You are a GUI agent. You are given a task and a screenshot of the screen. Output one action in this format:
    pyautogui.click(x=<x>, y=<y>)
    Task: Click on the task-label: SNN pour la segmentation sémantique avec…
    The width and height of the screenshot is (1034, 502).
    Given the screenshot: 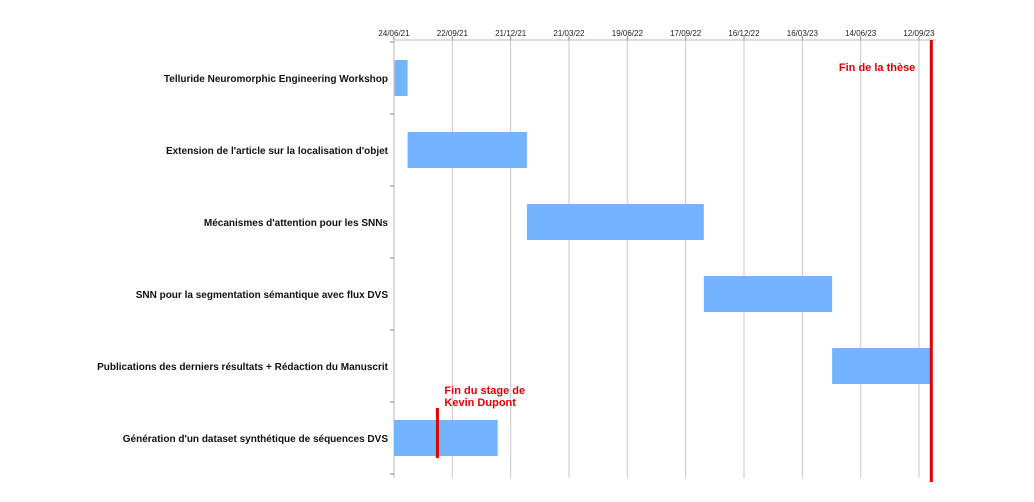 What is the action you would take?
    pyautogui.click(x=262, y=295)
    